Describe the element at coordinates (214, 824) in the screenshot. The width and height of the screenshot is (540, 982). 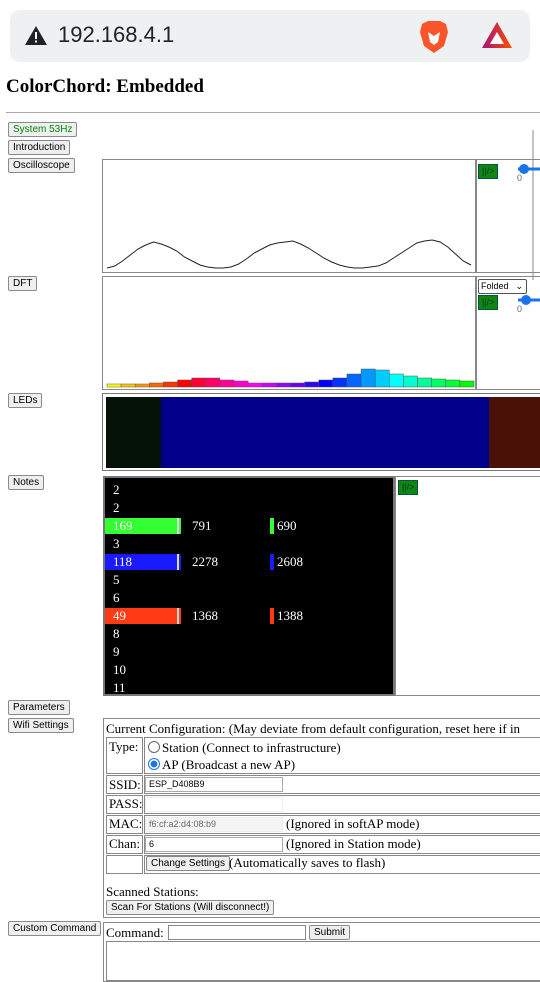
I see `mac-input: f6:cf:a2:d4:08:b9` at that location.